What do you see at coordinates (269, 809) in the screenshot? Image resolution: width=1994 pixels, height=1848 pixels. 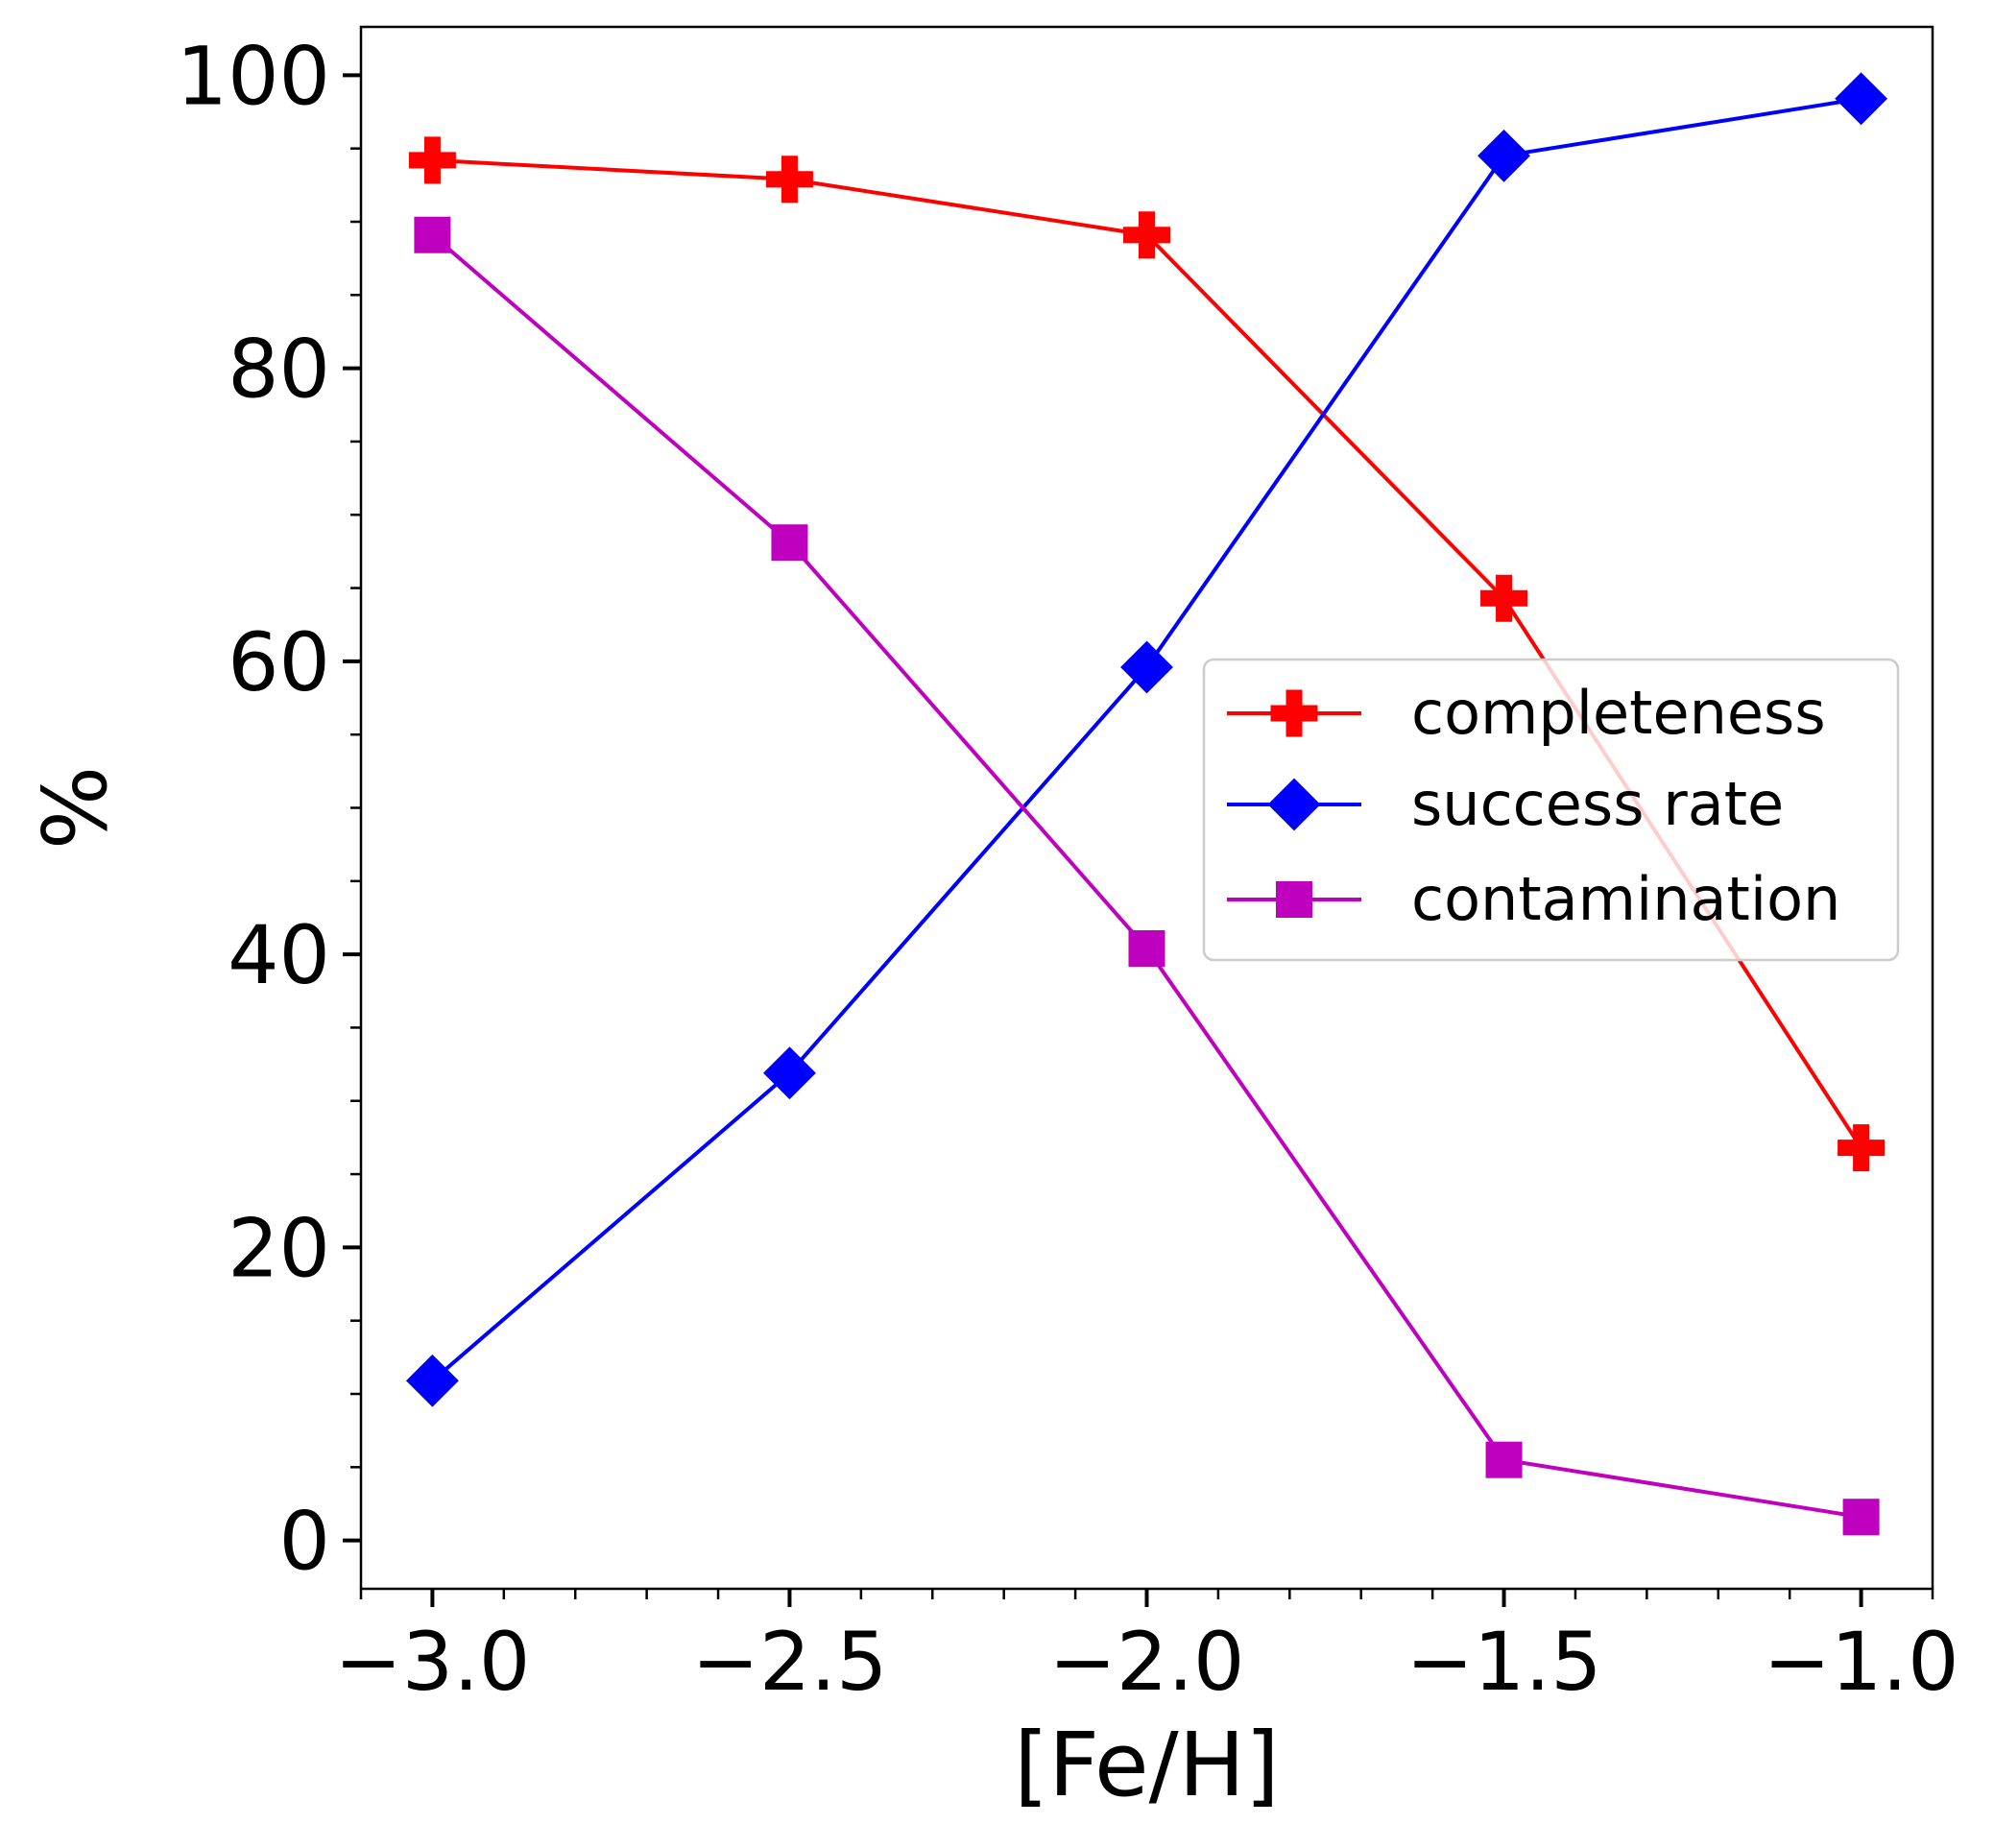 I see `y-axis-ticks: 0 20 40 60 80 100` at bounding box center [269, 809].